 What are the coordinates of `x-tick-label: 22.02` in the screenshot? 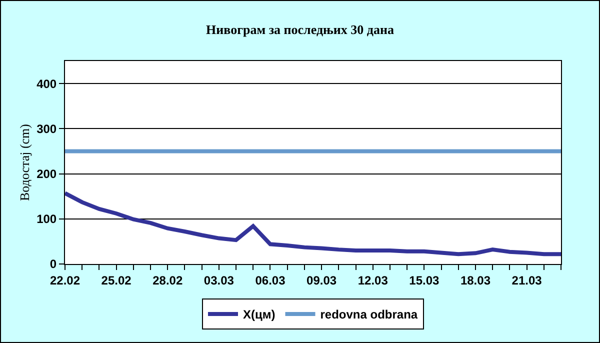 It's located at (65, 280).